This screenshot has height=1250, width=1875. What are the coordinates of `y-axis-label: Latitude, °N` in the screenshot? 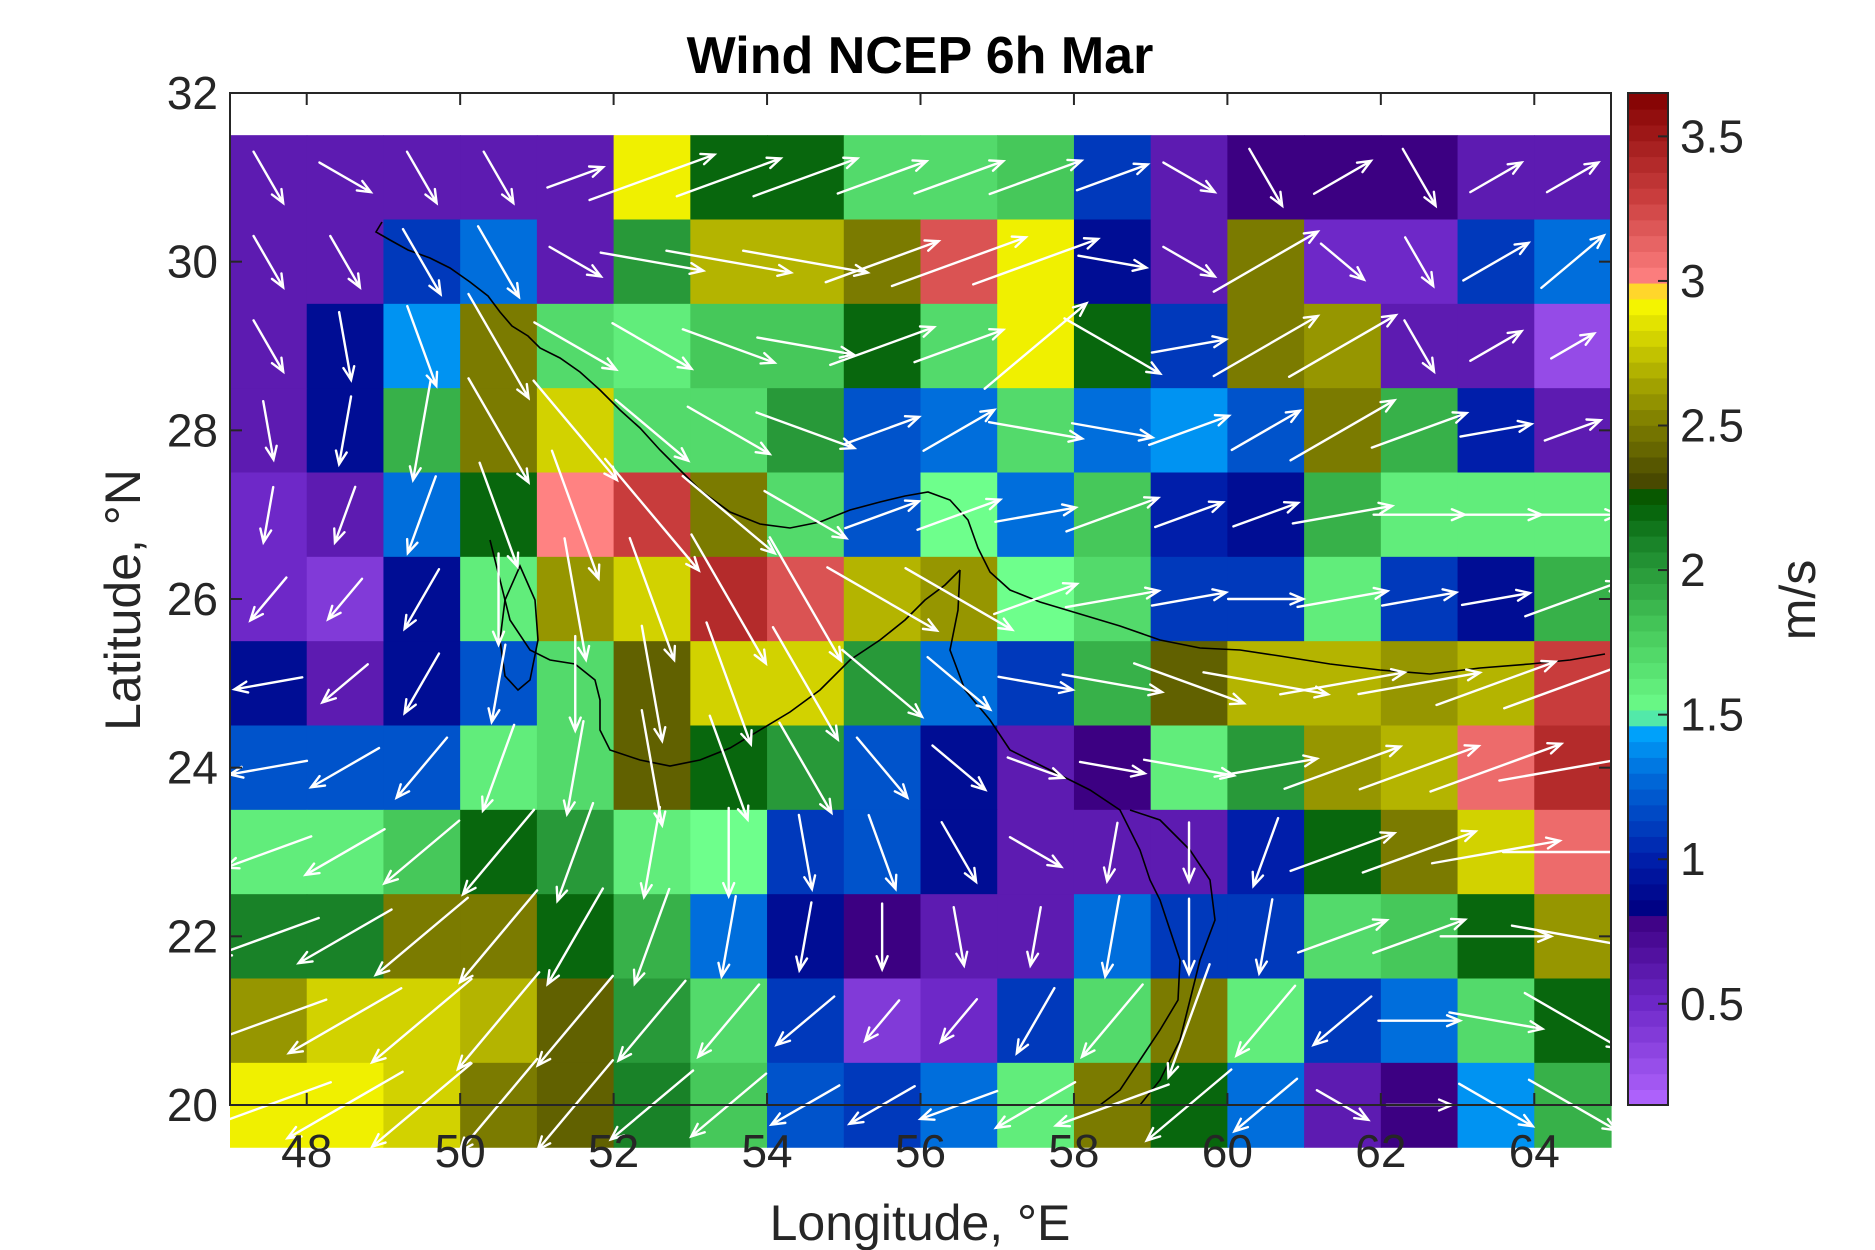 It's located at (123, 600).